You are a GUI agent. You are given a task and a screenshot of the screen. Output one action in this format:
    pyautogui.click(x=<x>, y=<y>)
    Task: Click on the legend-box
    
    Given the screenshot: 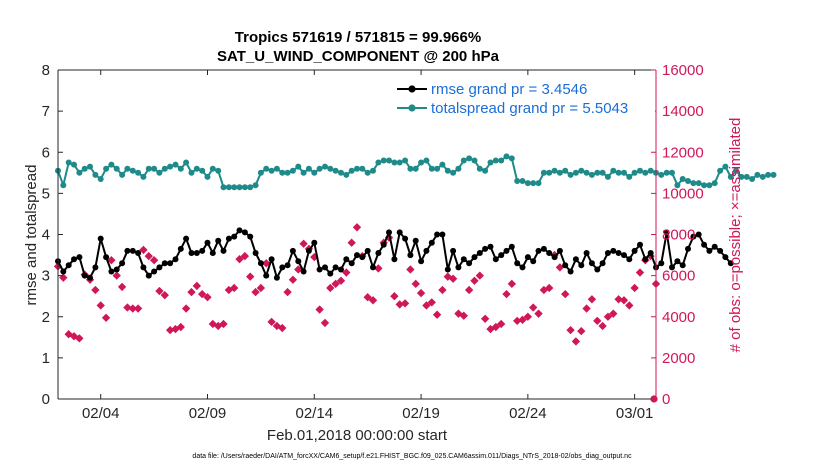 What is the action you would take?
    pyautogui.click(x=524, y=99)
    